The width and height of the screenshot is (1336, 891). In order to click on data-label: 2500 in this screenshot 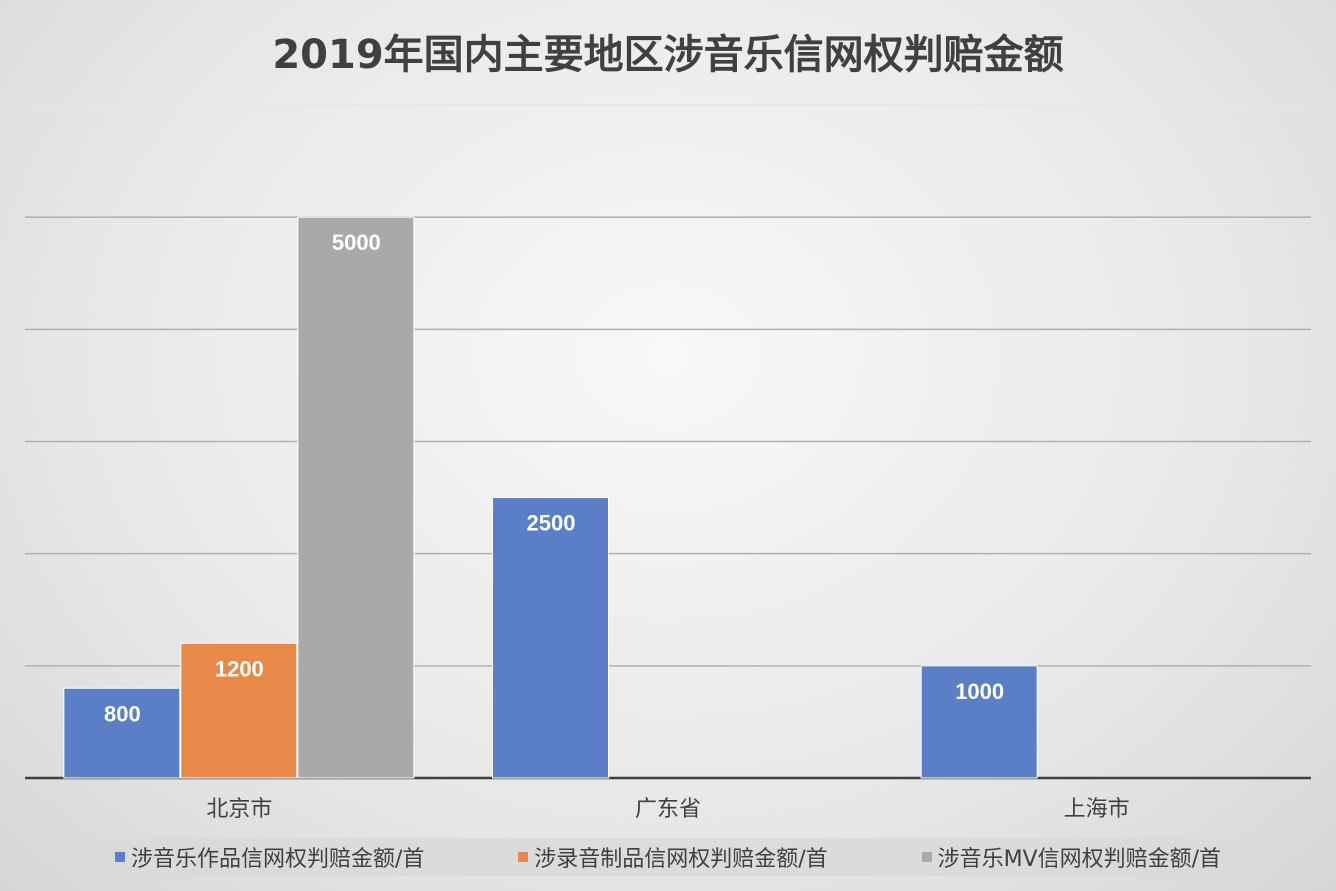, I will do `click(551, 523)`.